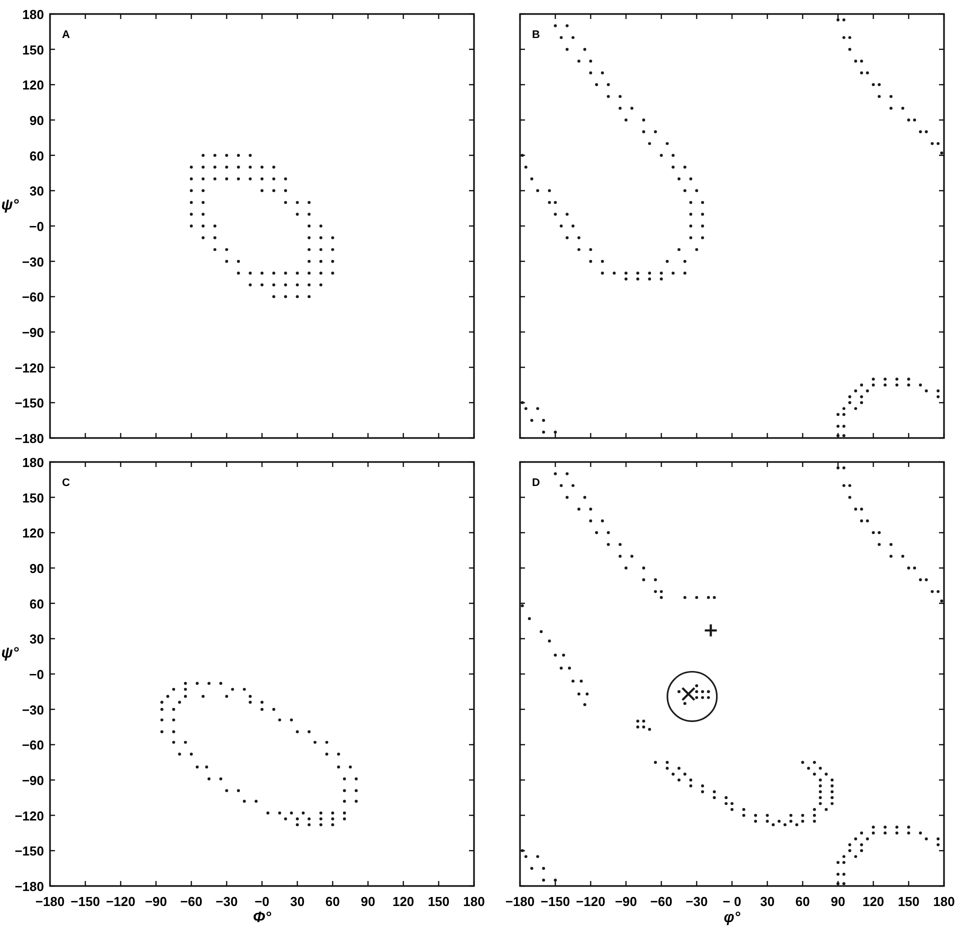  I want to click on x-axis-title: φ°, so click(733, 917).